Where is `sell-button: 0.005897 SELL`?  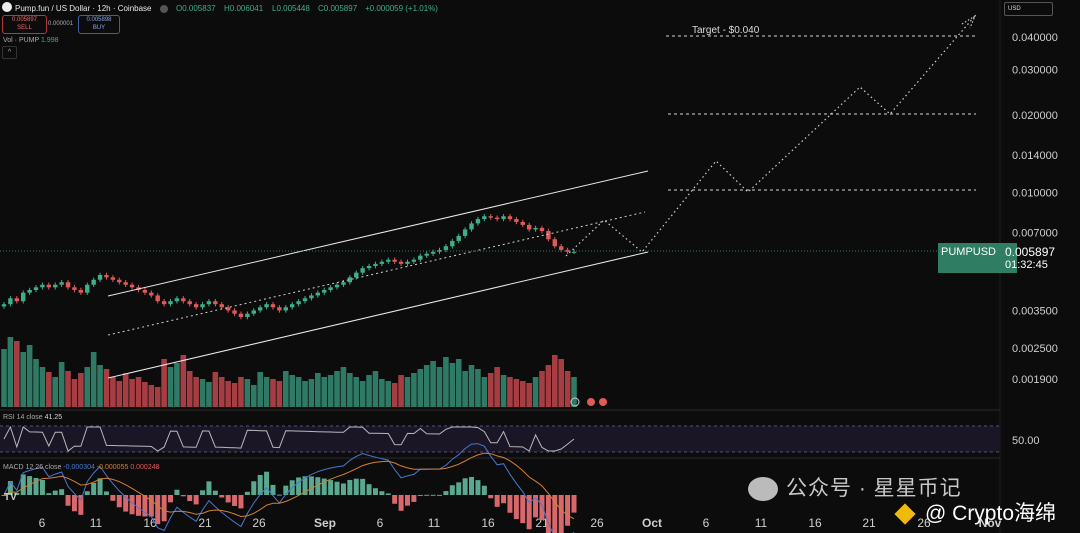 sell-button: 0.005897 SELL is located at coordinates (24, 24).